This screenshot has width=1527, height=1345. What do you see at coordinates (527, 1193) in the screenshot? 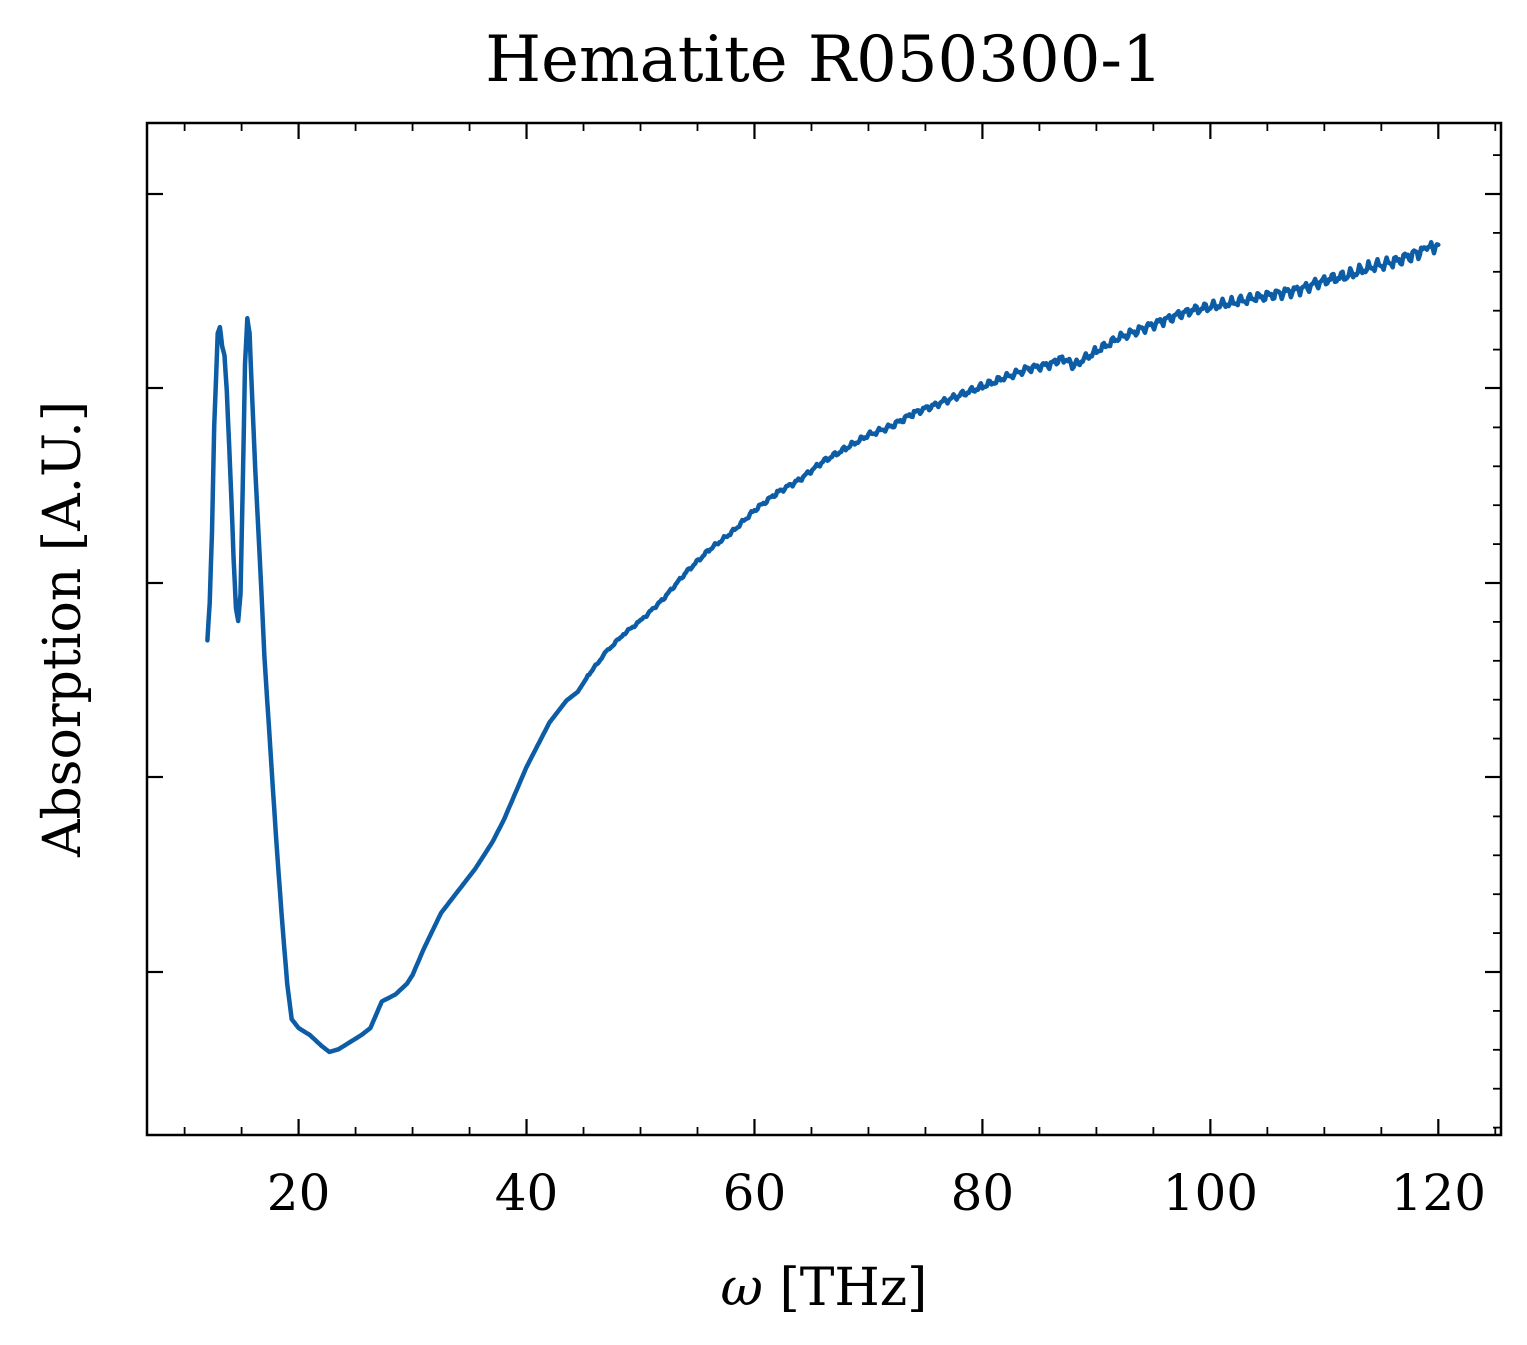
I see `x-tick-label: 40` at bounding box center [527, 1193].